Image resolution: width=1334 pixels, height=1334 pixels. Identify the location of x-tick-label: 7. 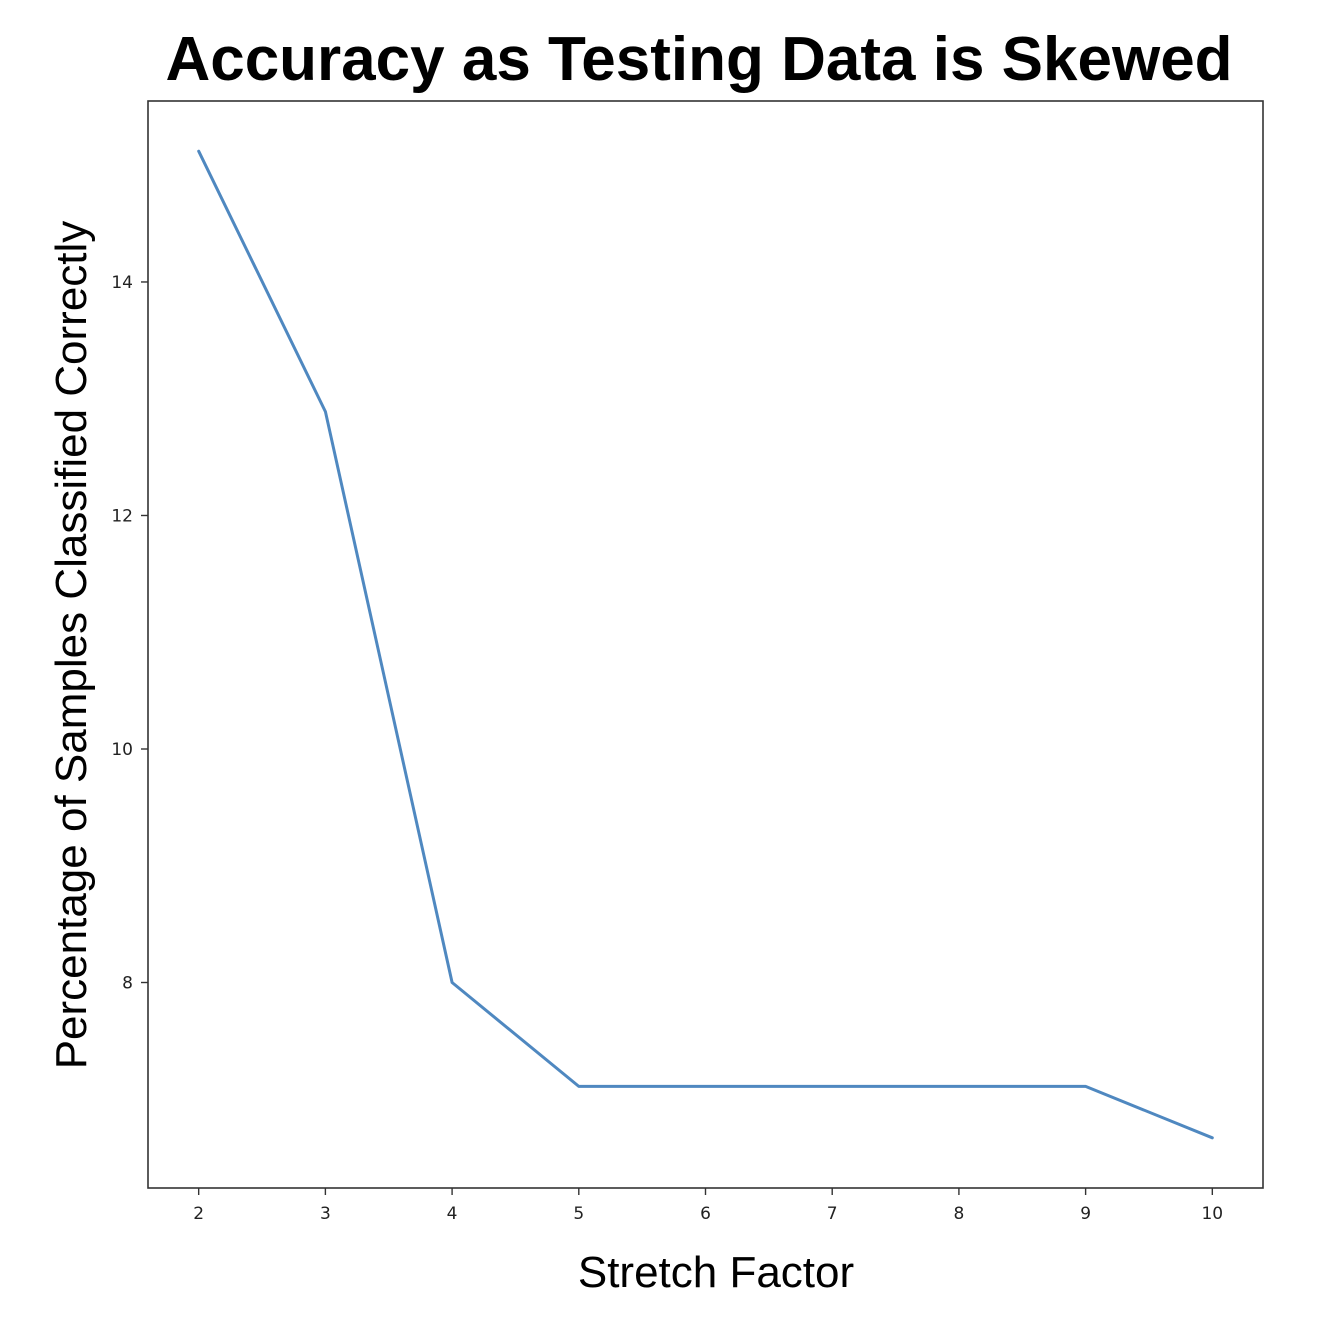
(832, 1214).